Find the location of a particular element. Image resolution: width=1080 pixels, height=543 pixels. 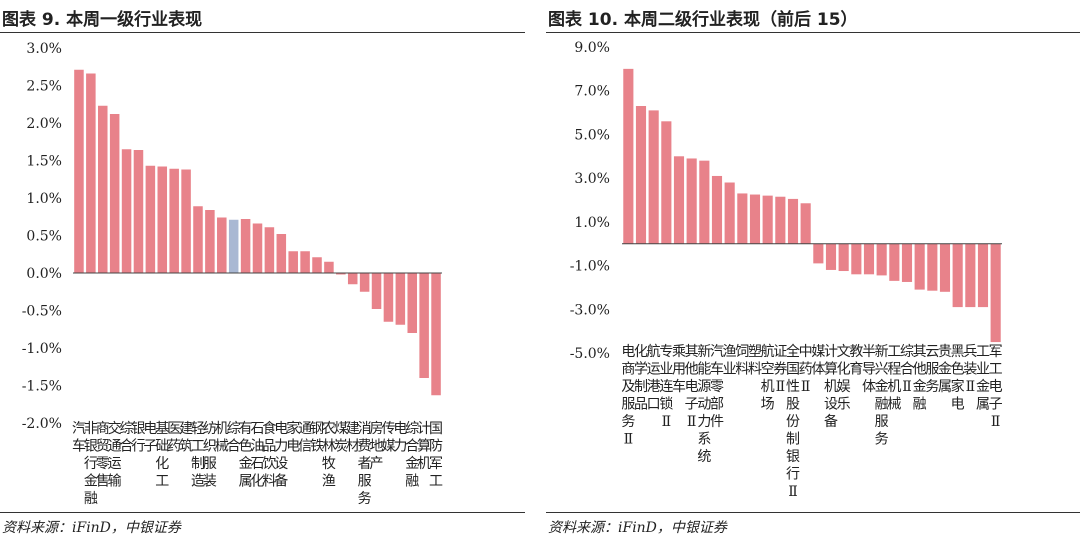

category-label: 基础化工 is located at coordinates (162, 455).